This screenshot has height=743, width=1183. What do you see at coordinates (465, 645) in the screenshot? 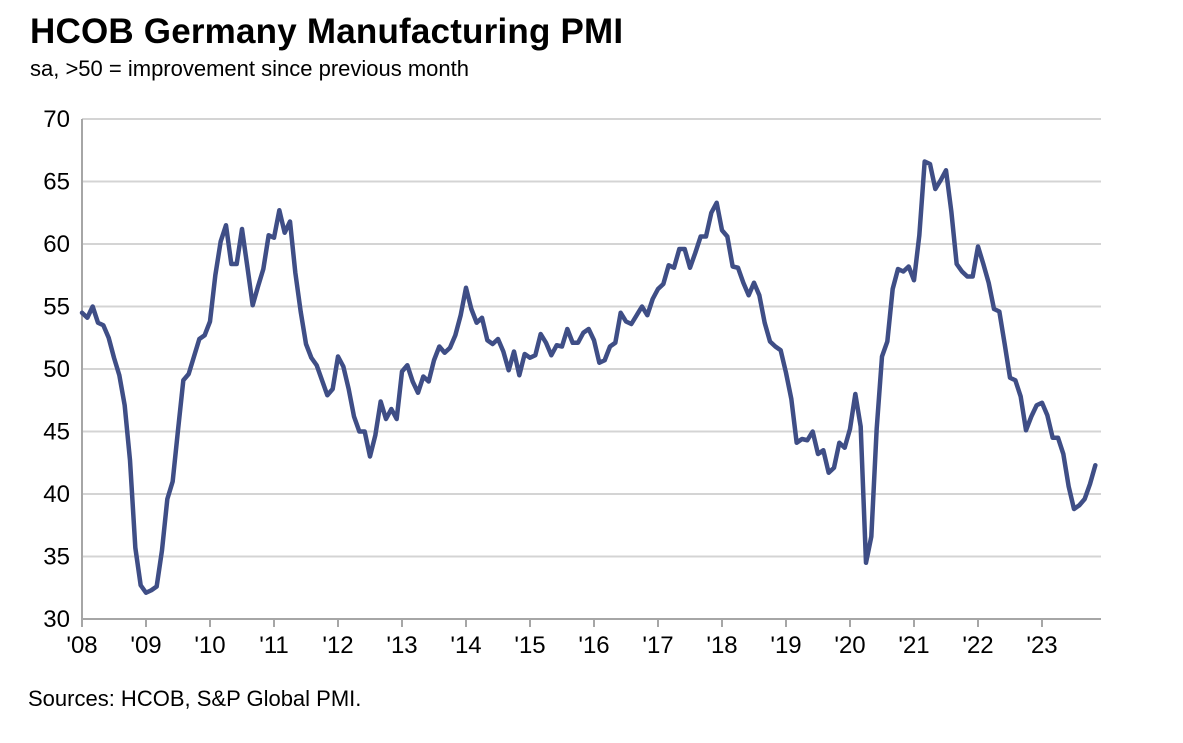
I see `x-tick-label: '14` at bounding box center [465, 645].